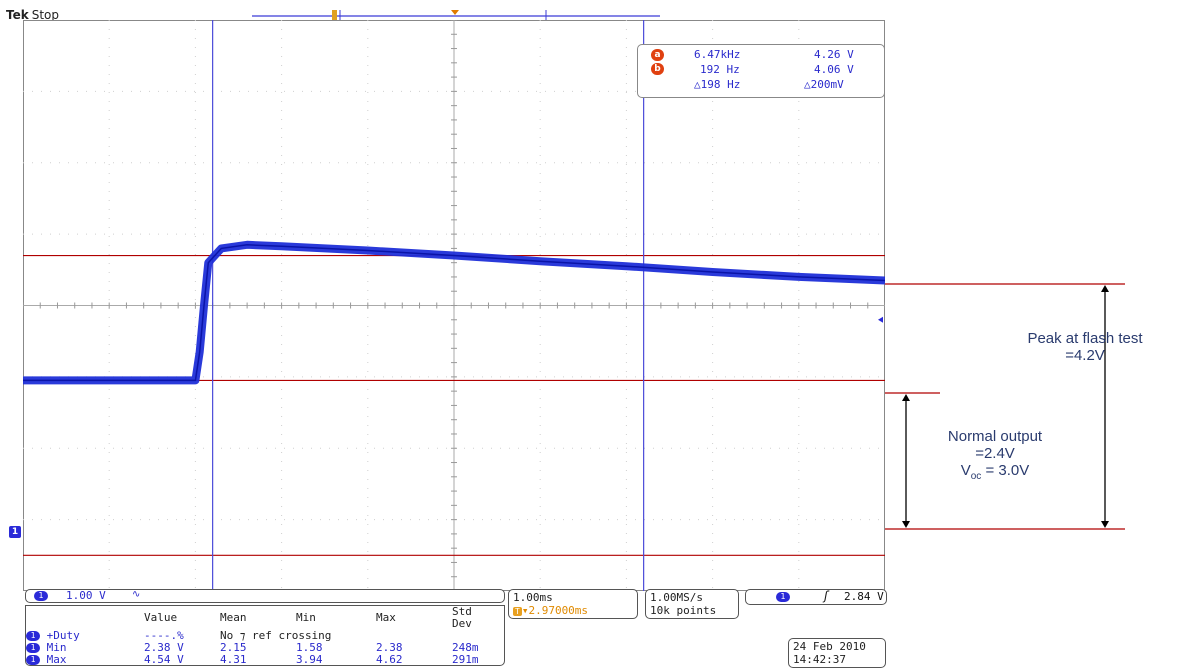  I want to click on channel1-scale: 1.00 V, so click(86, 595).